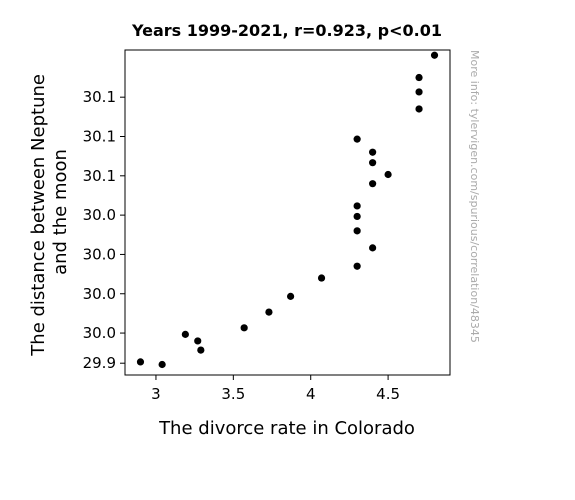  Describe the element at coordinates (99, 363) in the screenshot. I see `y-tick-label: 29.9` at that location.